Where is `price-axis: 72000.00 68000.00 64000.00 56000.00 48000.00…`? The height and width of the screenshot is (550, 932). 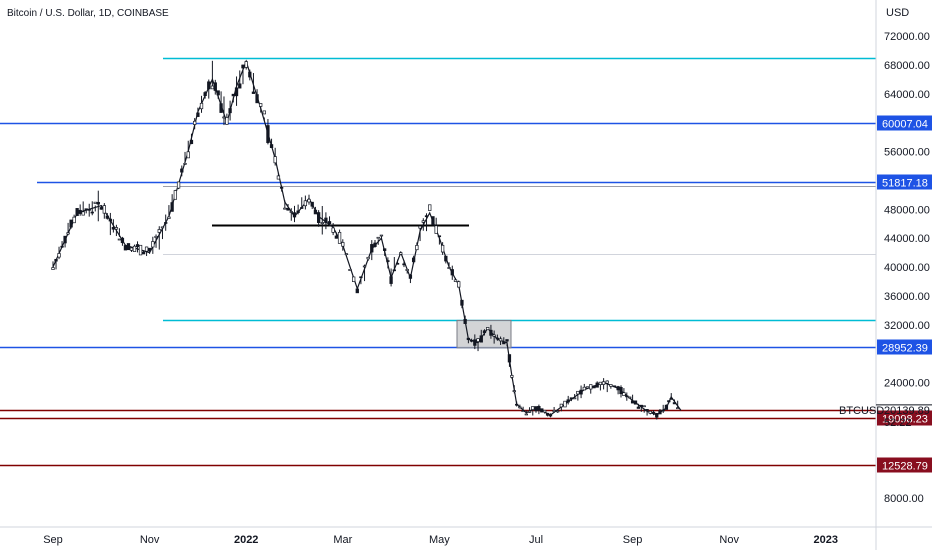 price-axis: 72000.00 68000.00 64000.00 56000.00 48000.00… is located at coordinates (907, 268).